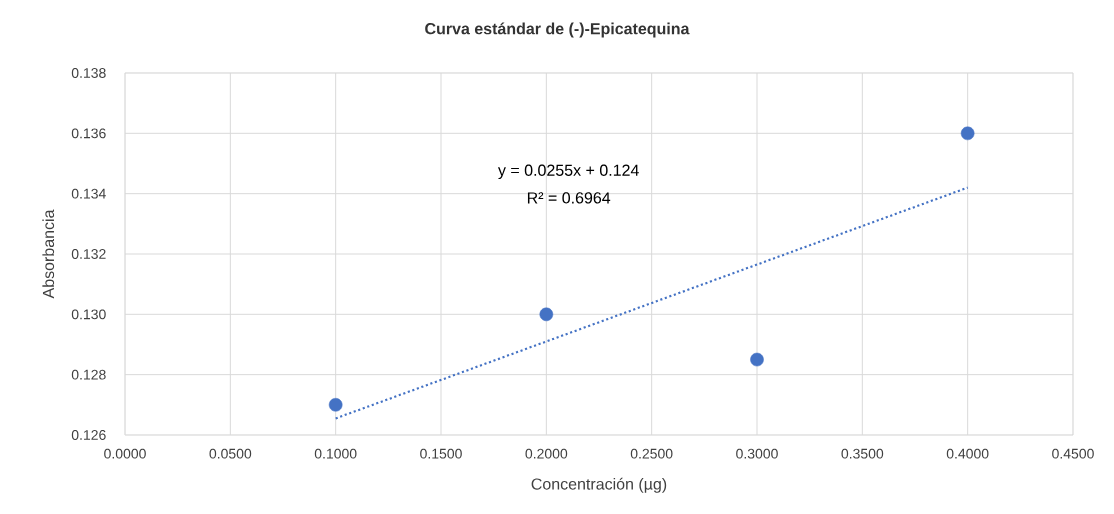 The width and height of the screenshot is (1114, 514). What do you see at coordinates (88, 435) in the screenshot?
I see `y-tick-label: 0.126` at bounding box center [88, 435].